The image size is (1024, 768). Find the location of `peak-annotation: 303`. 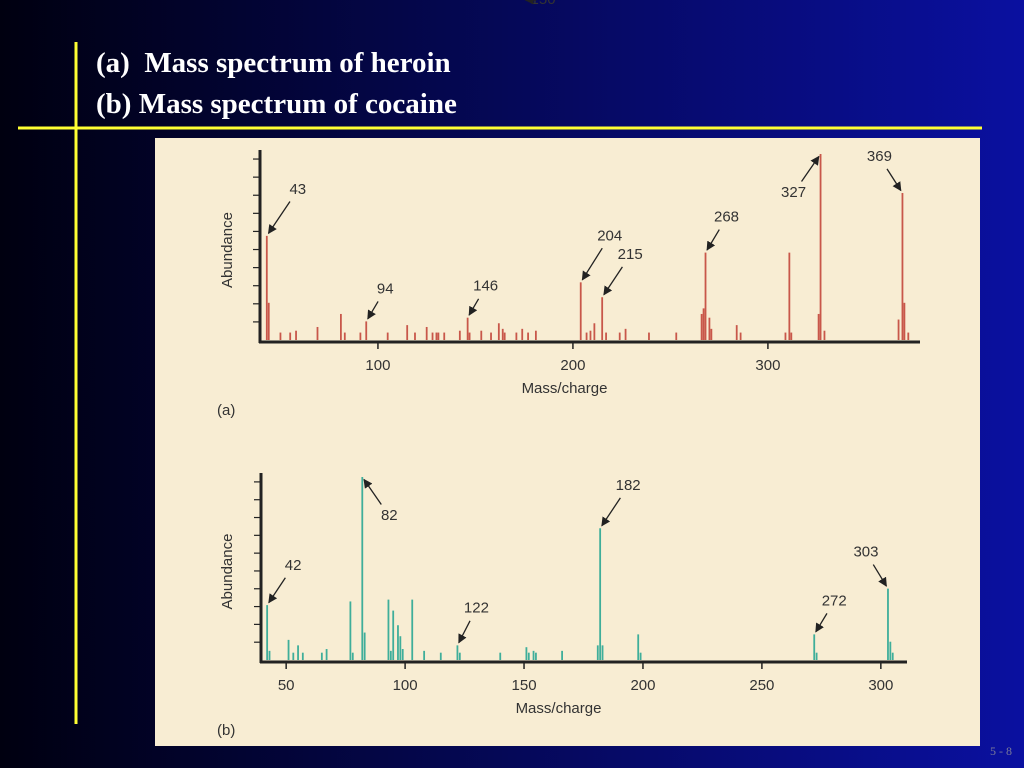

peak-annotation: 303 is located at coordinates (865, 552).